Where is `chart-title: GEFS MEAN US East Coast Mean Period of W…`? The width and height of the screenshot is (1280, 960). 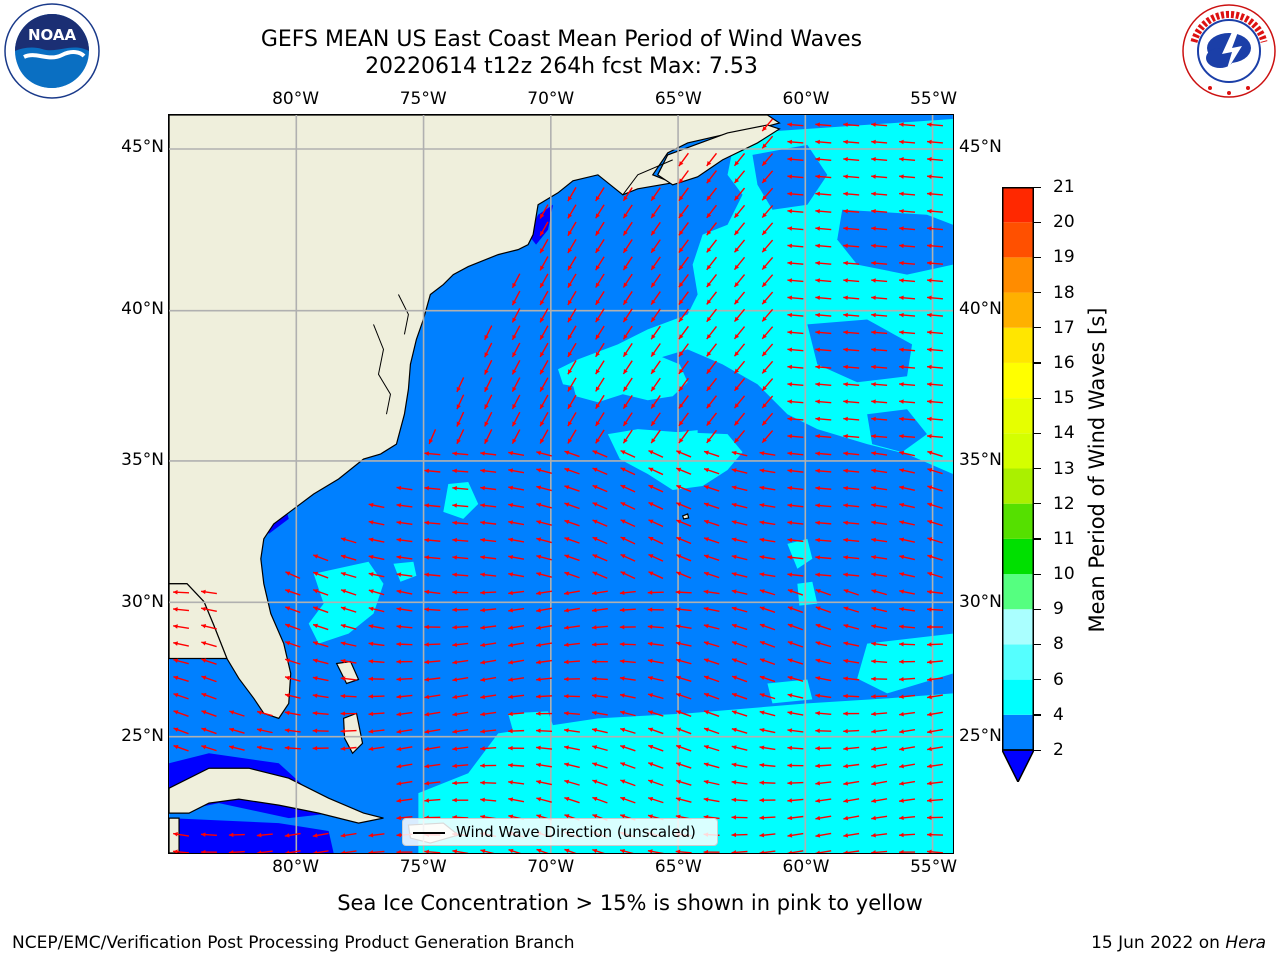 chart-title: GEFS MEAN US East Coast Mean Period of W… is located at coordinates (561, 39).